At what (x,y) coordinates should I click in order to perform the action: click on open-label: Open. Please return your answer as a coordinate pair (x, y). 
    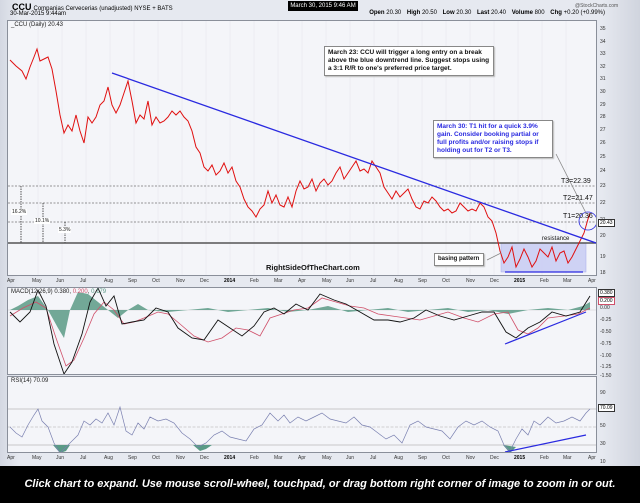
    Looking at the image, I should click on (377, 13).